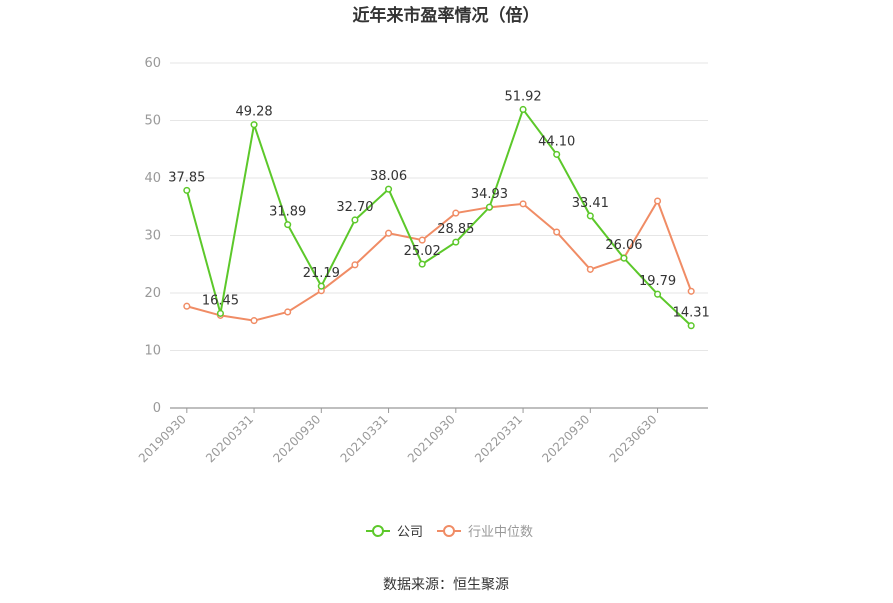 The width and height of the screenshot is (893, 603). What do you see at coordinates (565, 438) in the screenshot?
I see `x-tick-label: 20220930` at bounding box center [565, 438].